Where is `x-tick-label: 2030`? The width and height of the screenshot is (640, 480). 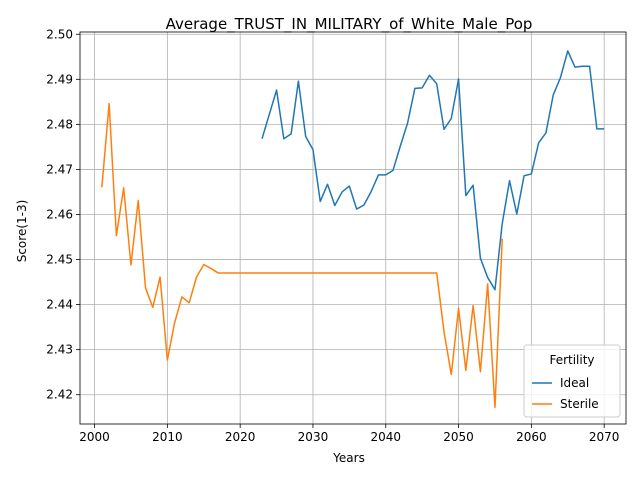
x-tick-label: 2030 is located at coordinates (313, 437).